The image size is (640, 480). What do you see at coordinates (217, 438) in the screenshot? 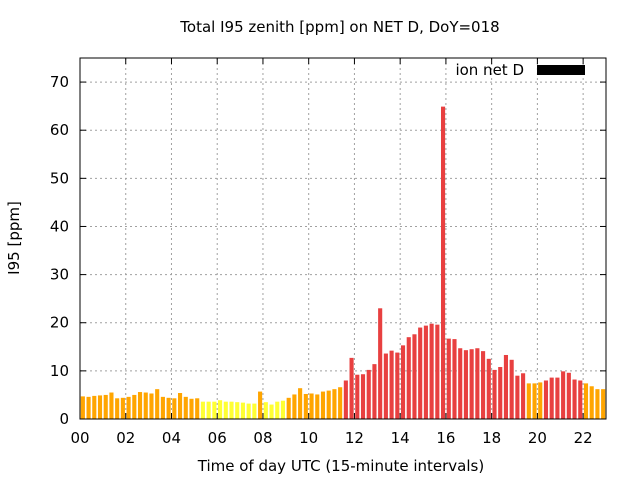
I see `x-tick-label: 06` at bounding box center [217, 438].